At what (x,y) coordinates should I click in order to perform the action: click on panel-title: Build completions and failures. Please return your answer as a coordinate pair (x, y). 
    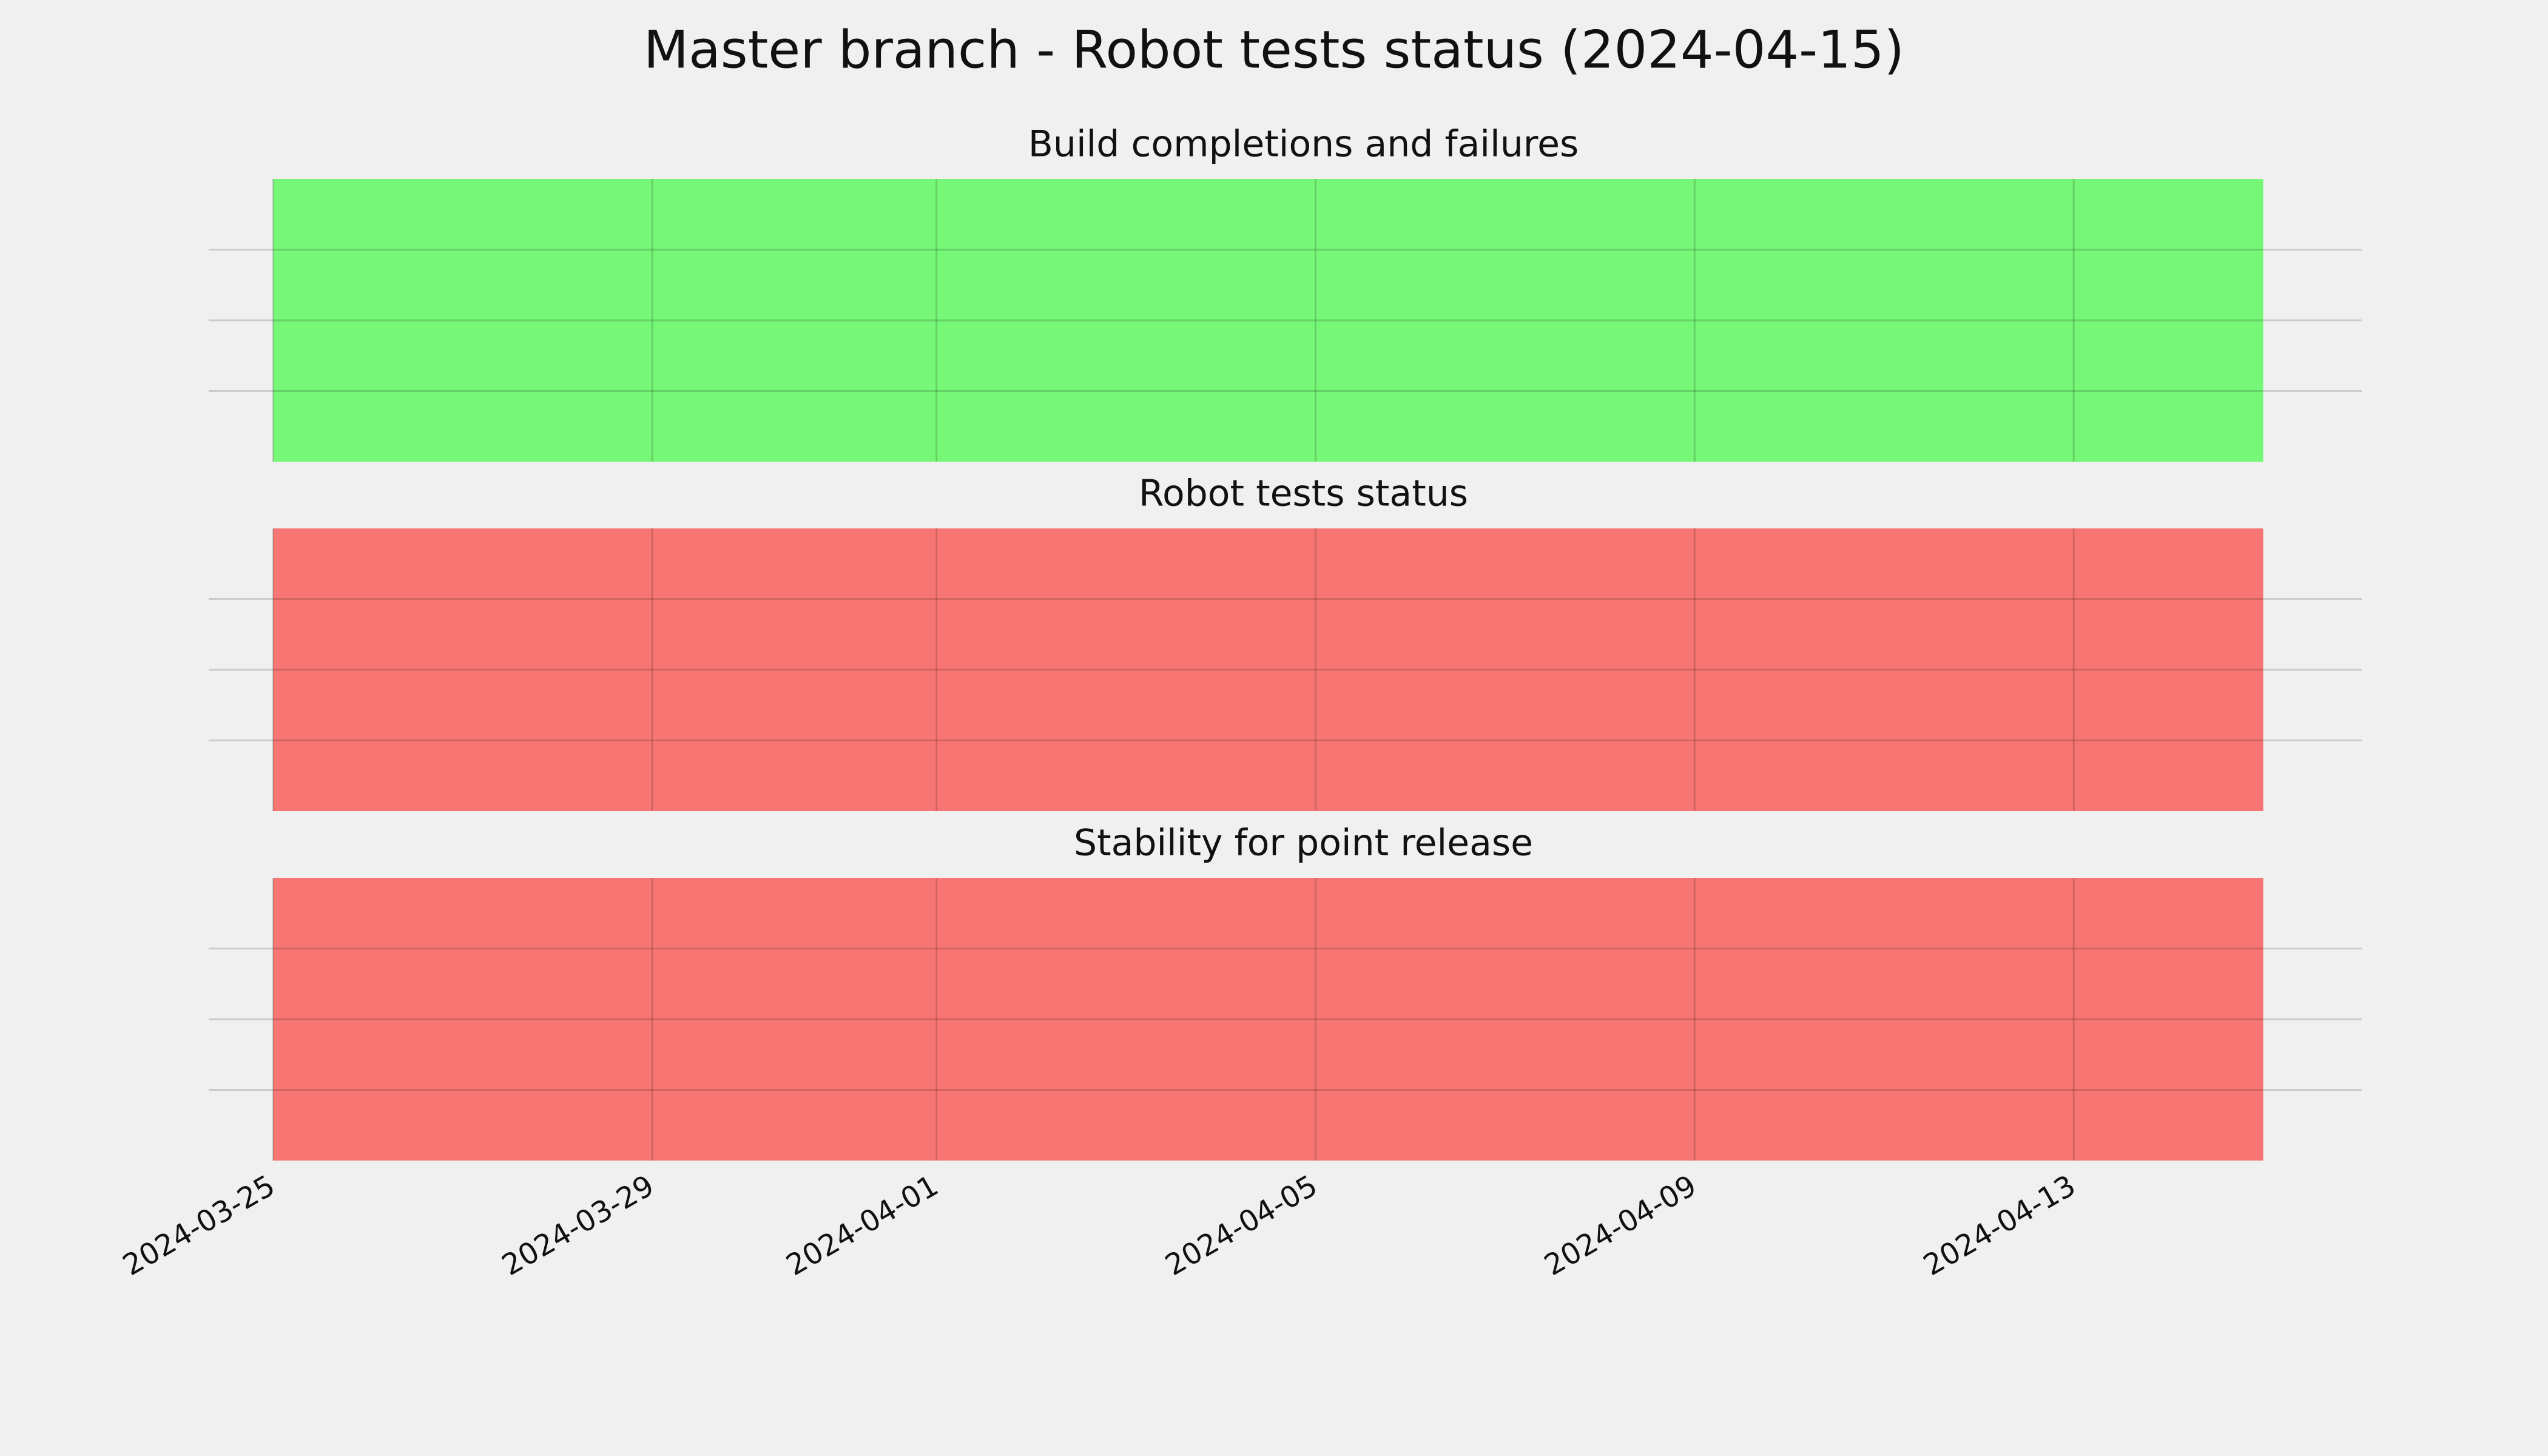
    Looking at the image, I should click on (1303, 144).